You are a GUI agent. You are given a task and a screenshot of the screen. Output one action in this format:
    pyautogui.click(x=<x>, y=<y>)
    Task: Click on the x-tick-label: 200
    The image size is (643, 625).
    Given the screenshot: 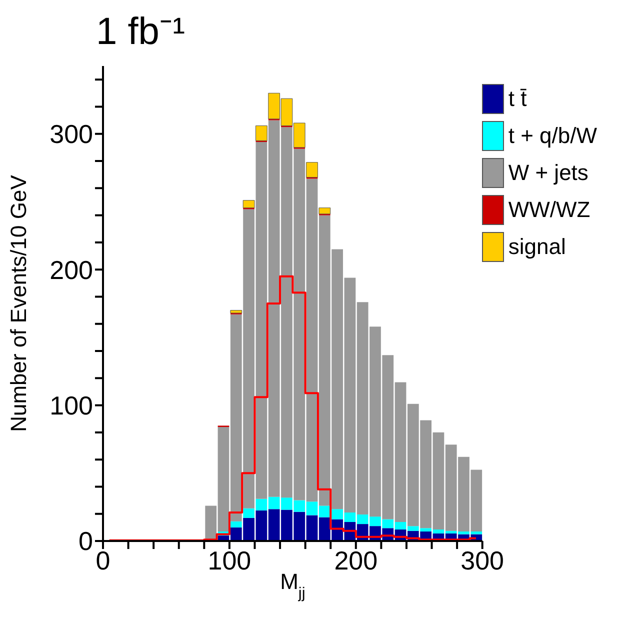 What is the action you would take?
    pyautogui.click(x=356, y=560)
    